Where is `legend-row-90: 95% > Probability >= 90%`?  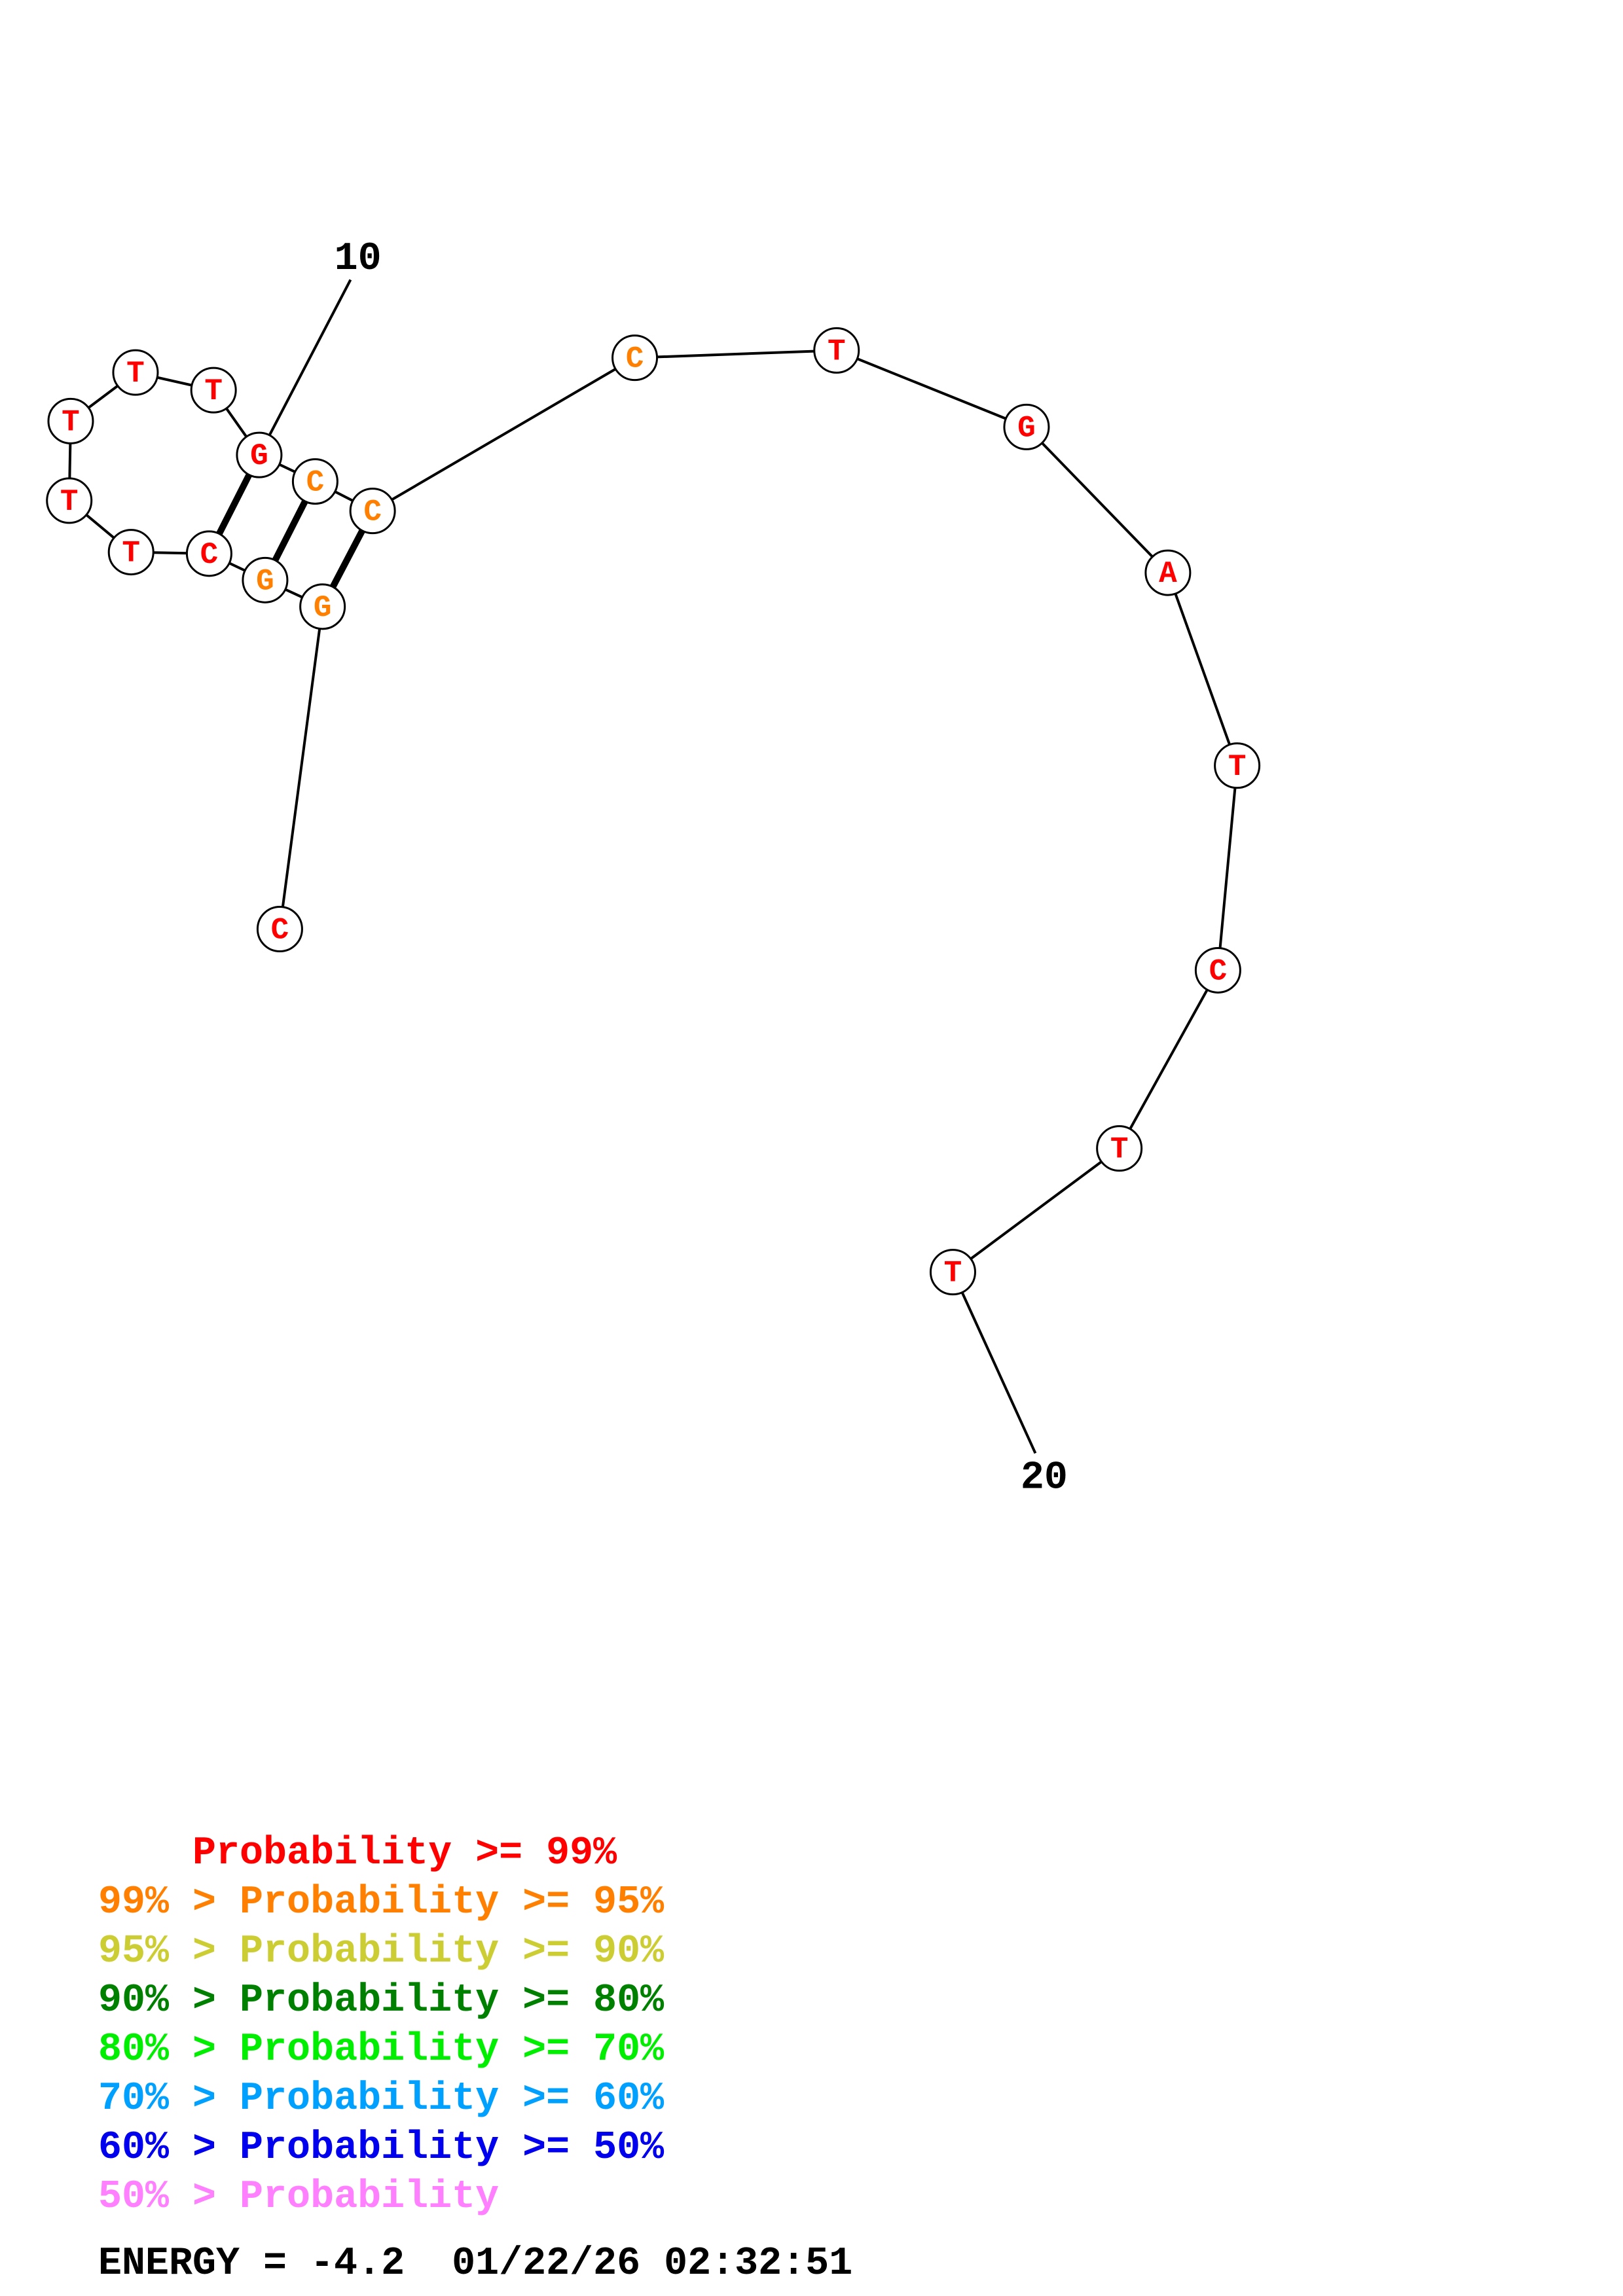
legend-row-90: 95% > Probability >= 90% is located at coordinates (381, 1951).